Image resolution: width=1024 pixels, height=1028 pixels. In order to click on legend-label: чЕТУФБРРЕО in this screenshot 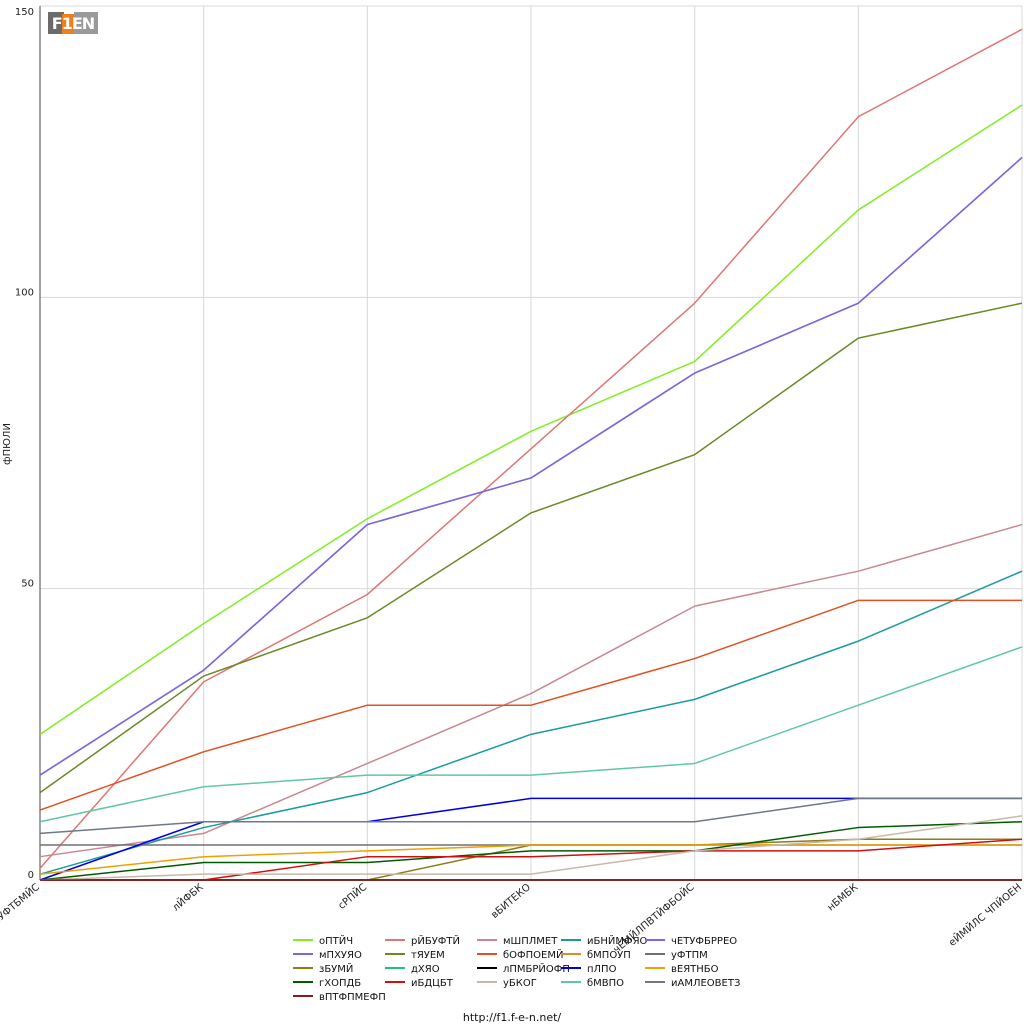, I will do `click(704, 941)`.